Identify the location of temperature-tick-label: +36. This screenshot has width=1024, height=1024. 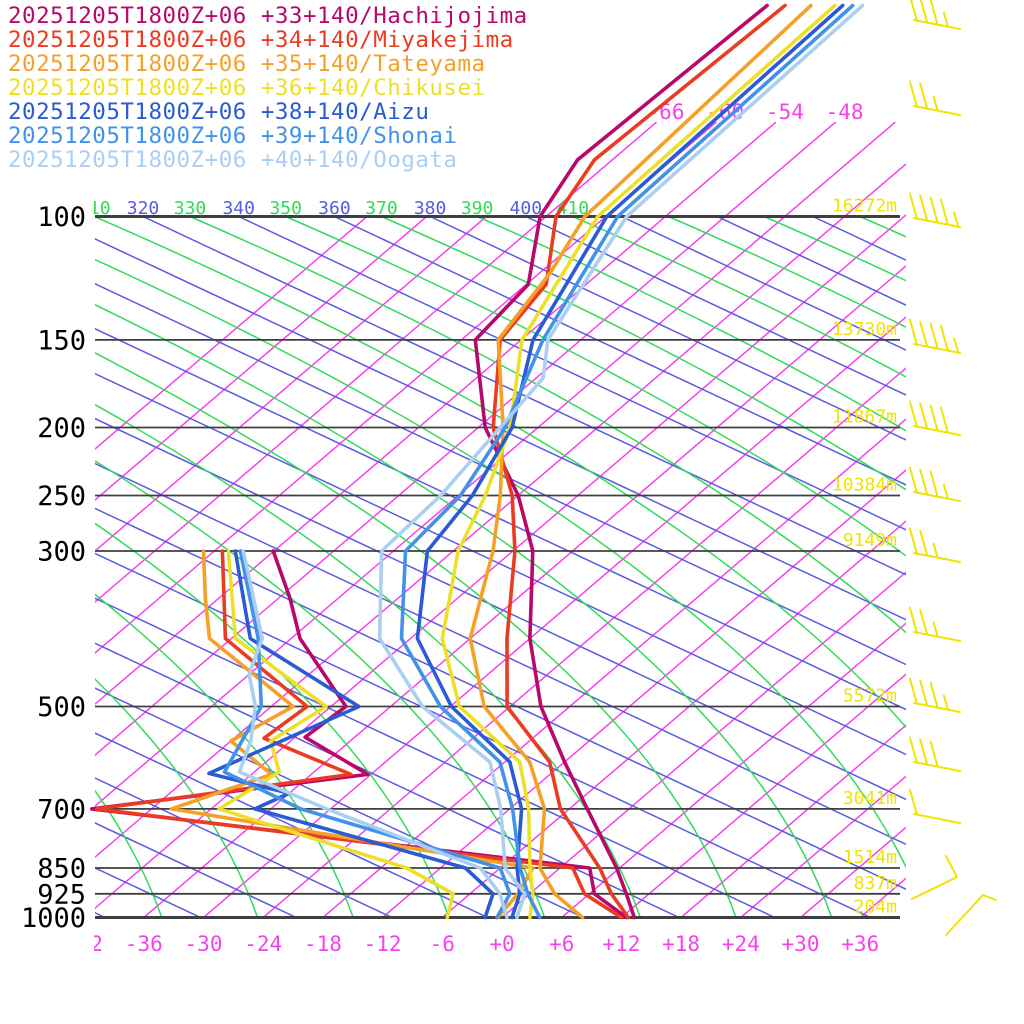
(860, 944).